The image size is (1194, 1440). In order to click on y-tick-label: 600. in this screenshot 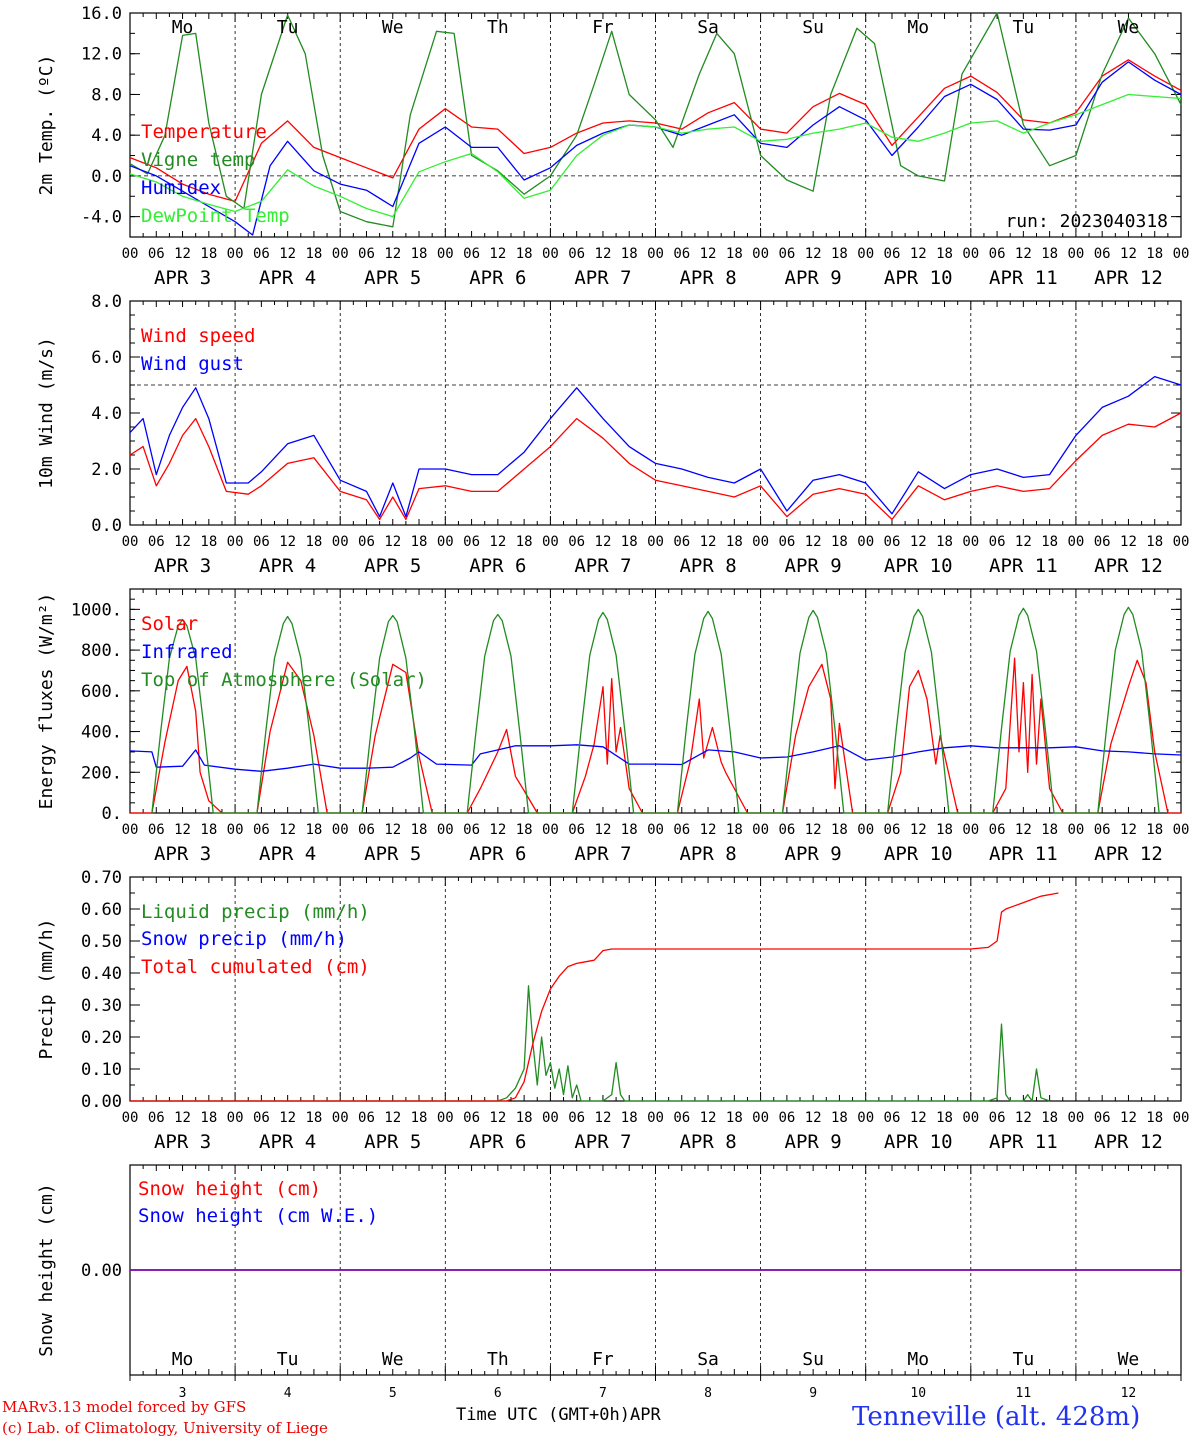, I will do `click(101, 692)`.